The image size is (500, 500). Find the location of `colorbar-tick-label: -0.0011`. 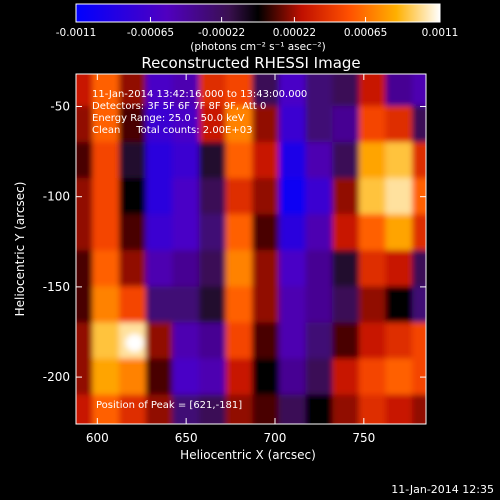

colorbar-tick-label: -0.0011 is located at coordinates (76, 33).